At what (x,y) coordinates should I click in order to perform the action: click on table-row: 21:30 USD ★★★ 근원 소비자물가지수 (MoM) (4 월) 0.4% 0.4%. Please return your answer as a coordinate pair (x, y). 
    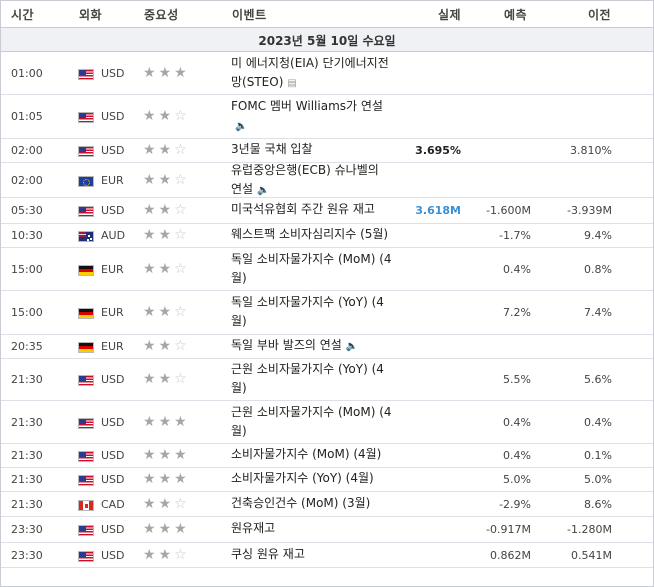
    Looking at the image, I should click on (327, 422).